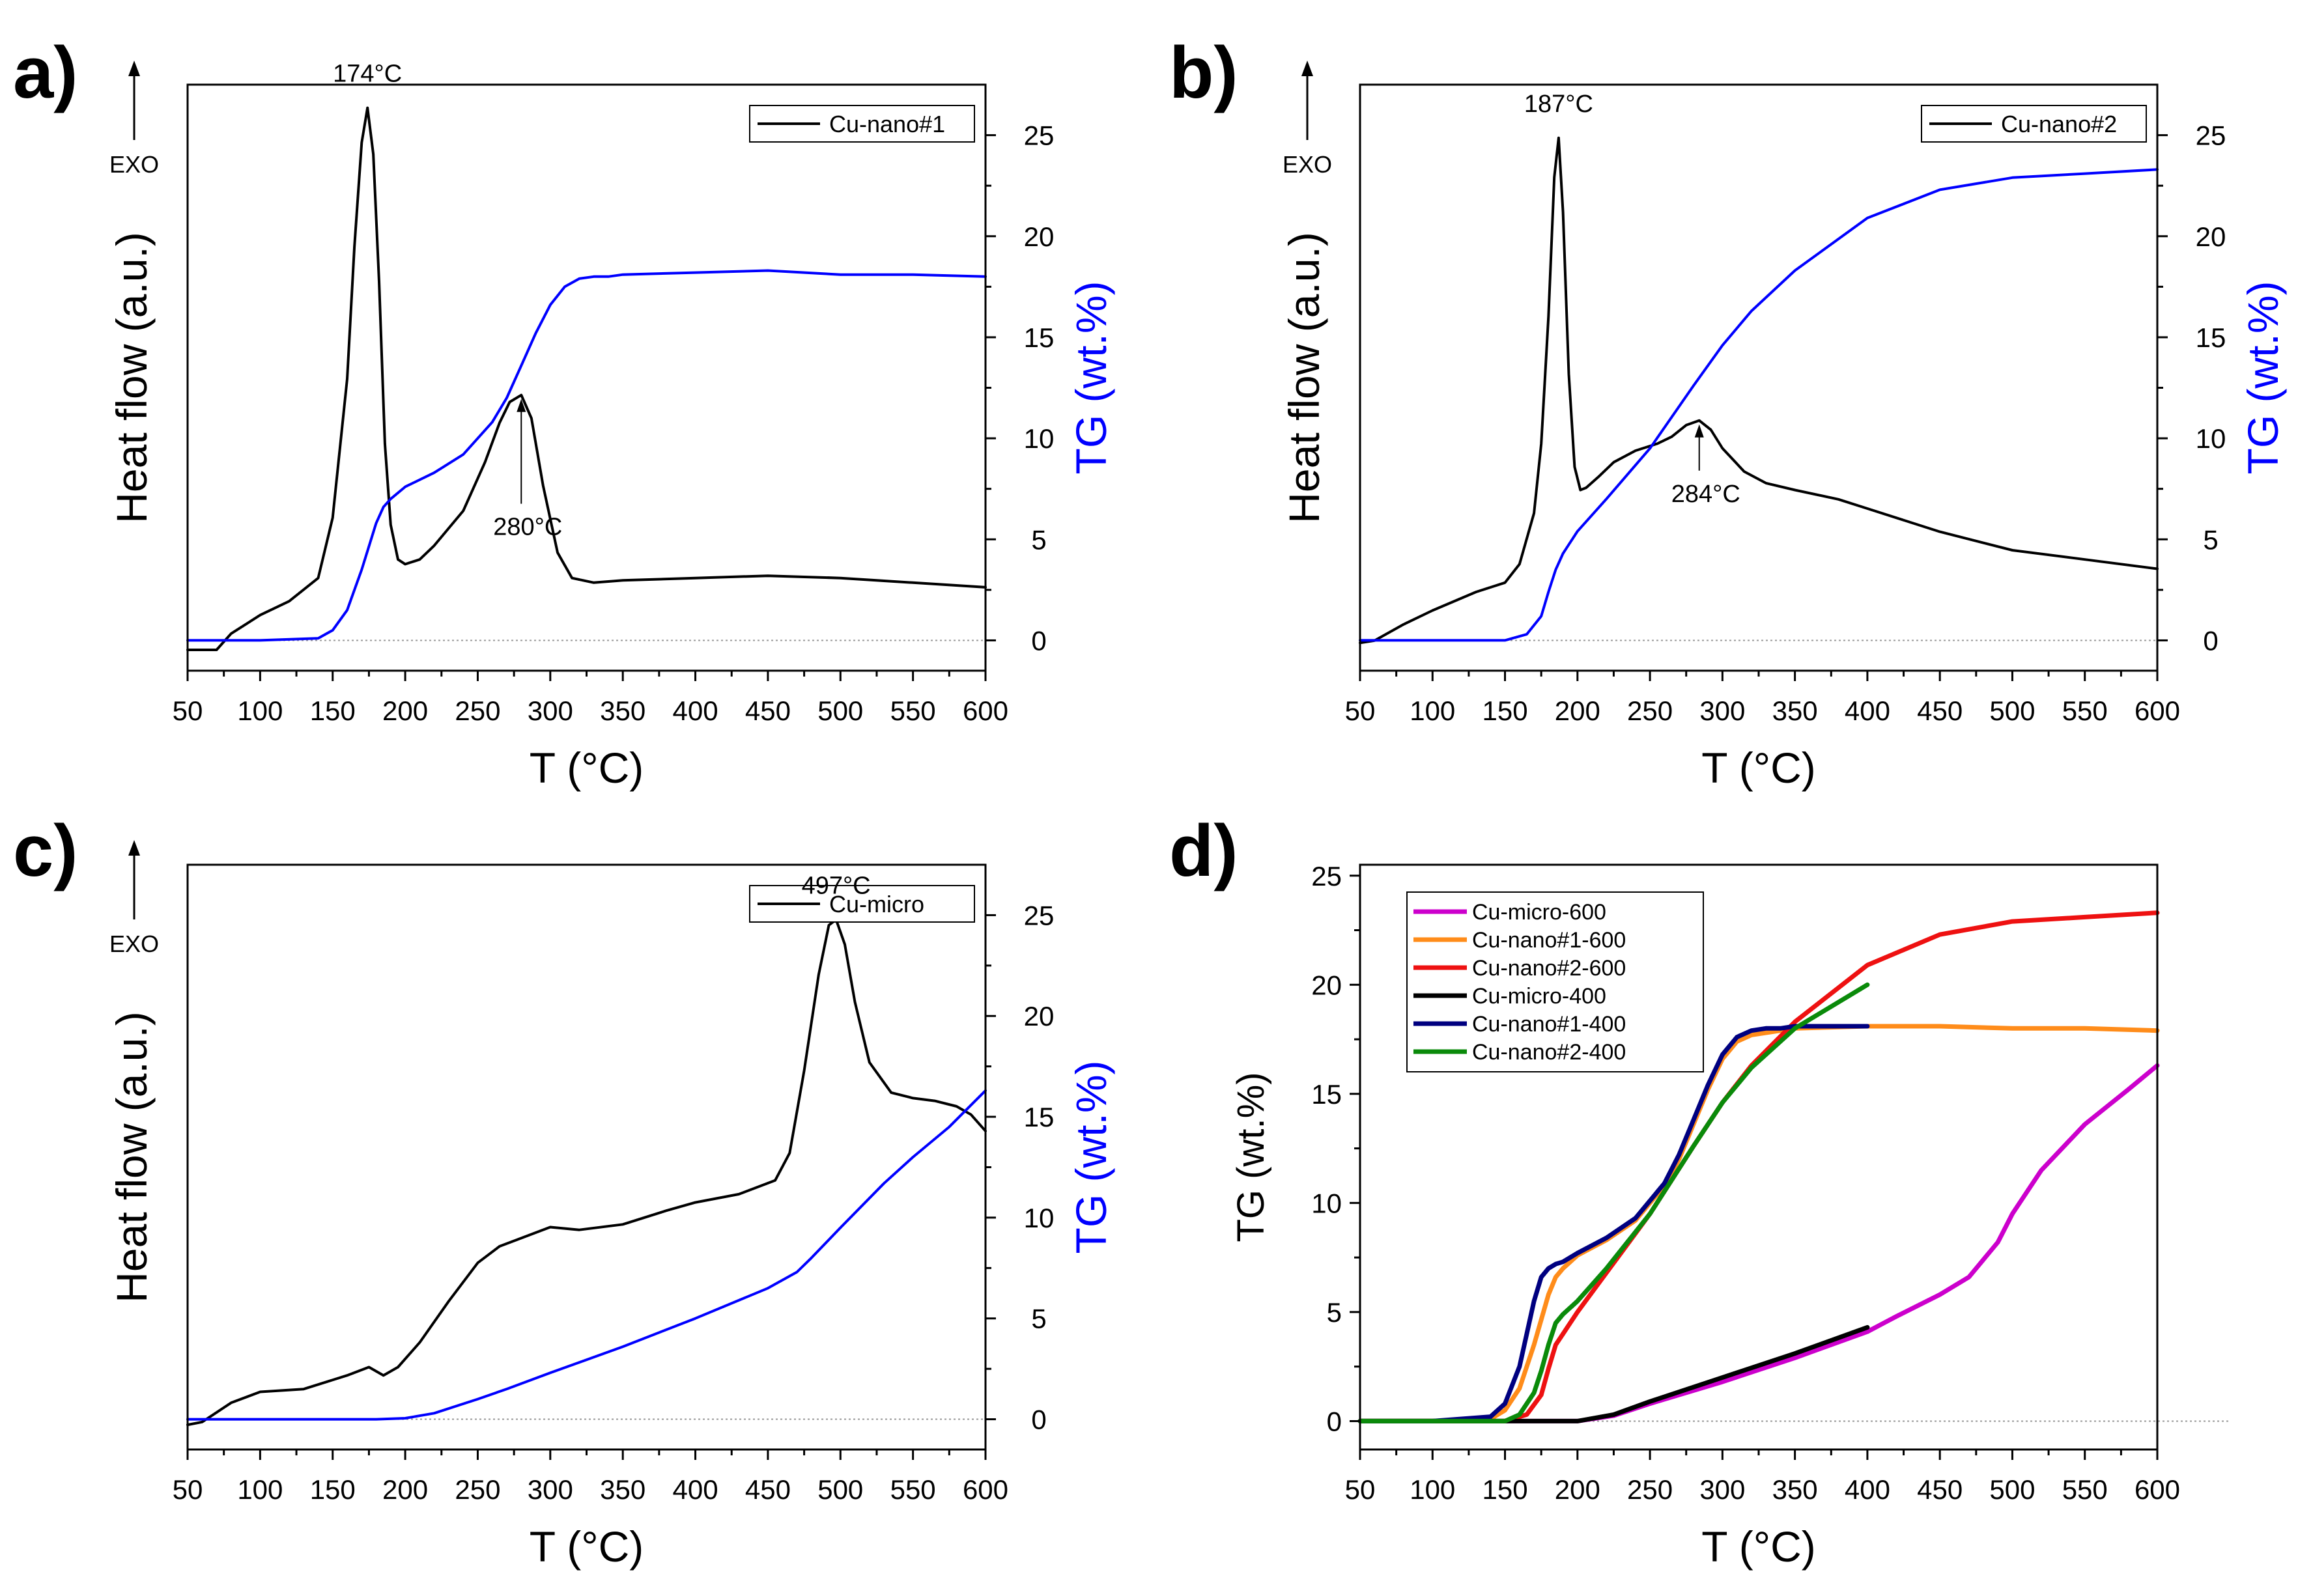  Describe the element at coordinates (527, 528) in the screenshot. I see `peak-annotation: 280°C` at that location.